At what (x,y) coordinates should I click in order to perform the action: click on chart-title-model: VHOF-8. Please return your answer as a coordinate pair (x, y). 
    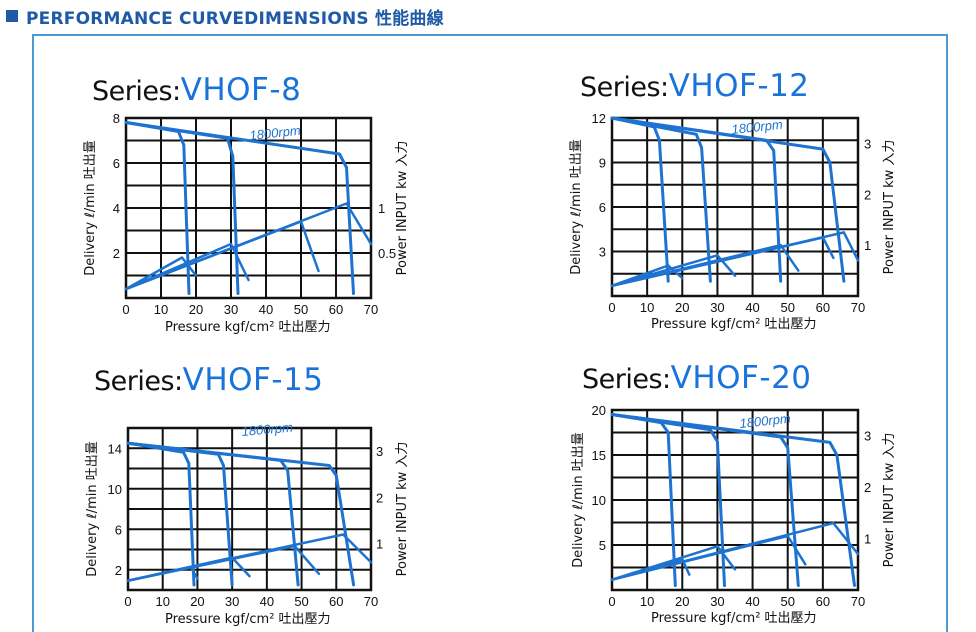
    Looking at the image, I should click on (241, 90).